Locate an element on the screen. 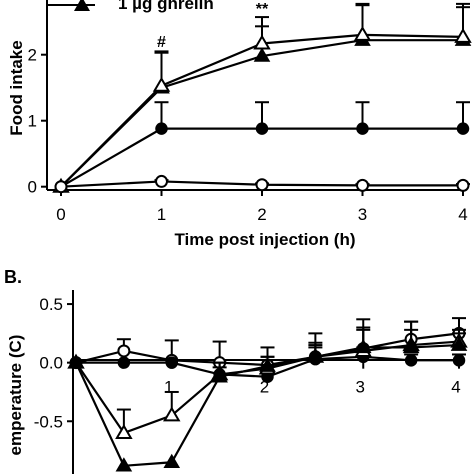 This screenshot has height=474, width=474. significance-annotation: # is located at coordinates (161, 42).